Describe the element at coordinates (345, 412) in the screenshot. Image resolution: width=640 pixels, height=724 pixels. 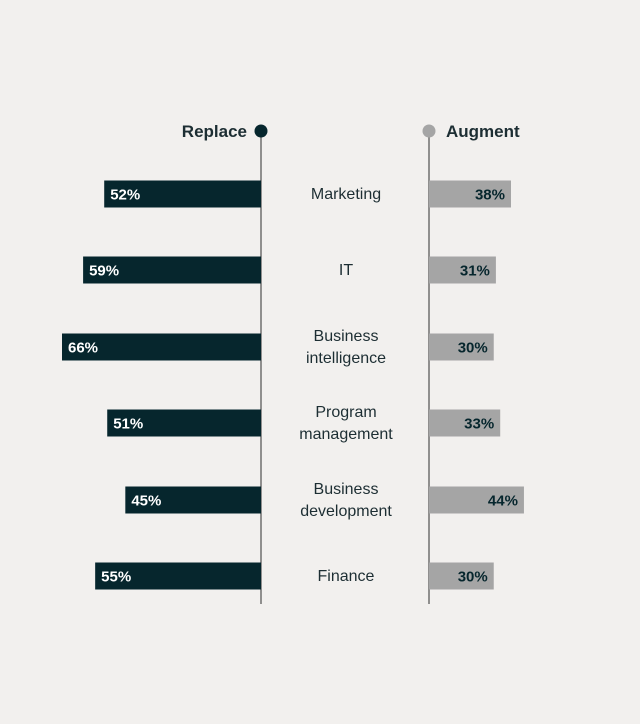
I see `category-label-line: Program` at that location.